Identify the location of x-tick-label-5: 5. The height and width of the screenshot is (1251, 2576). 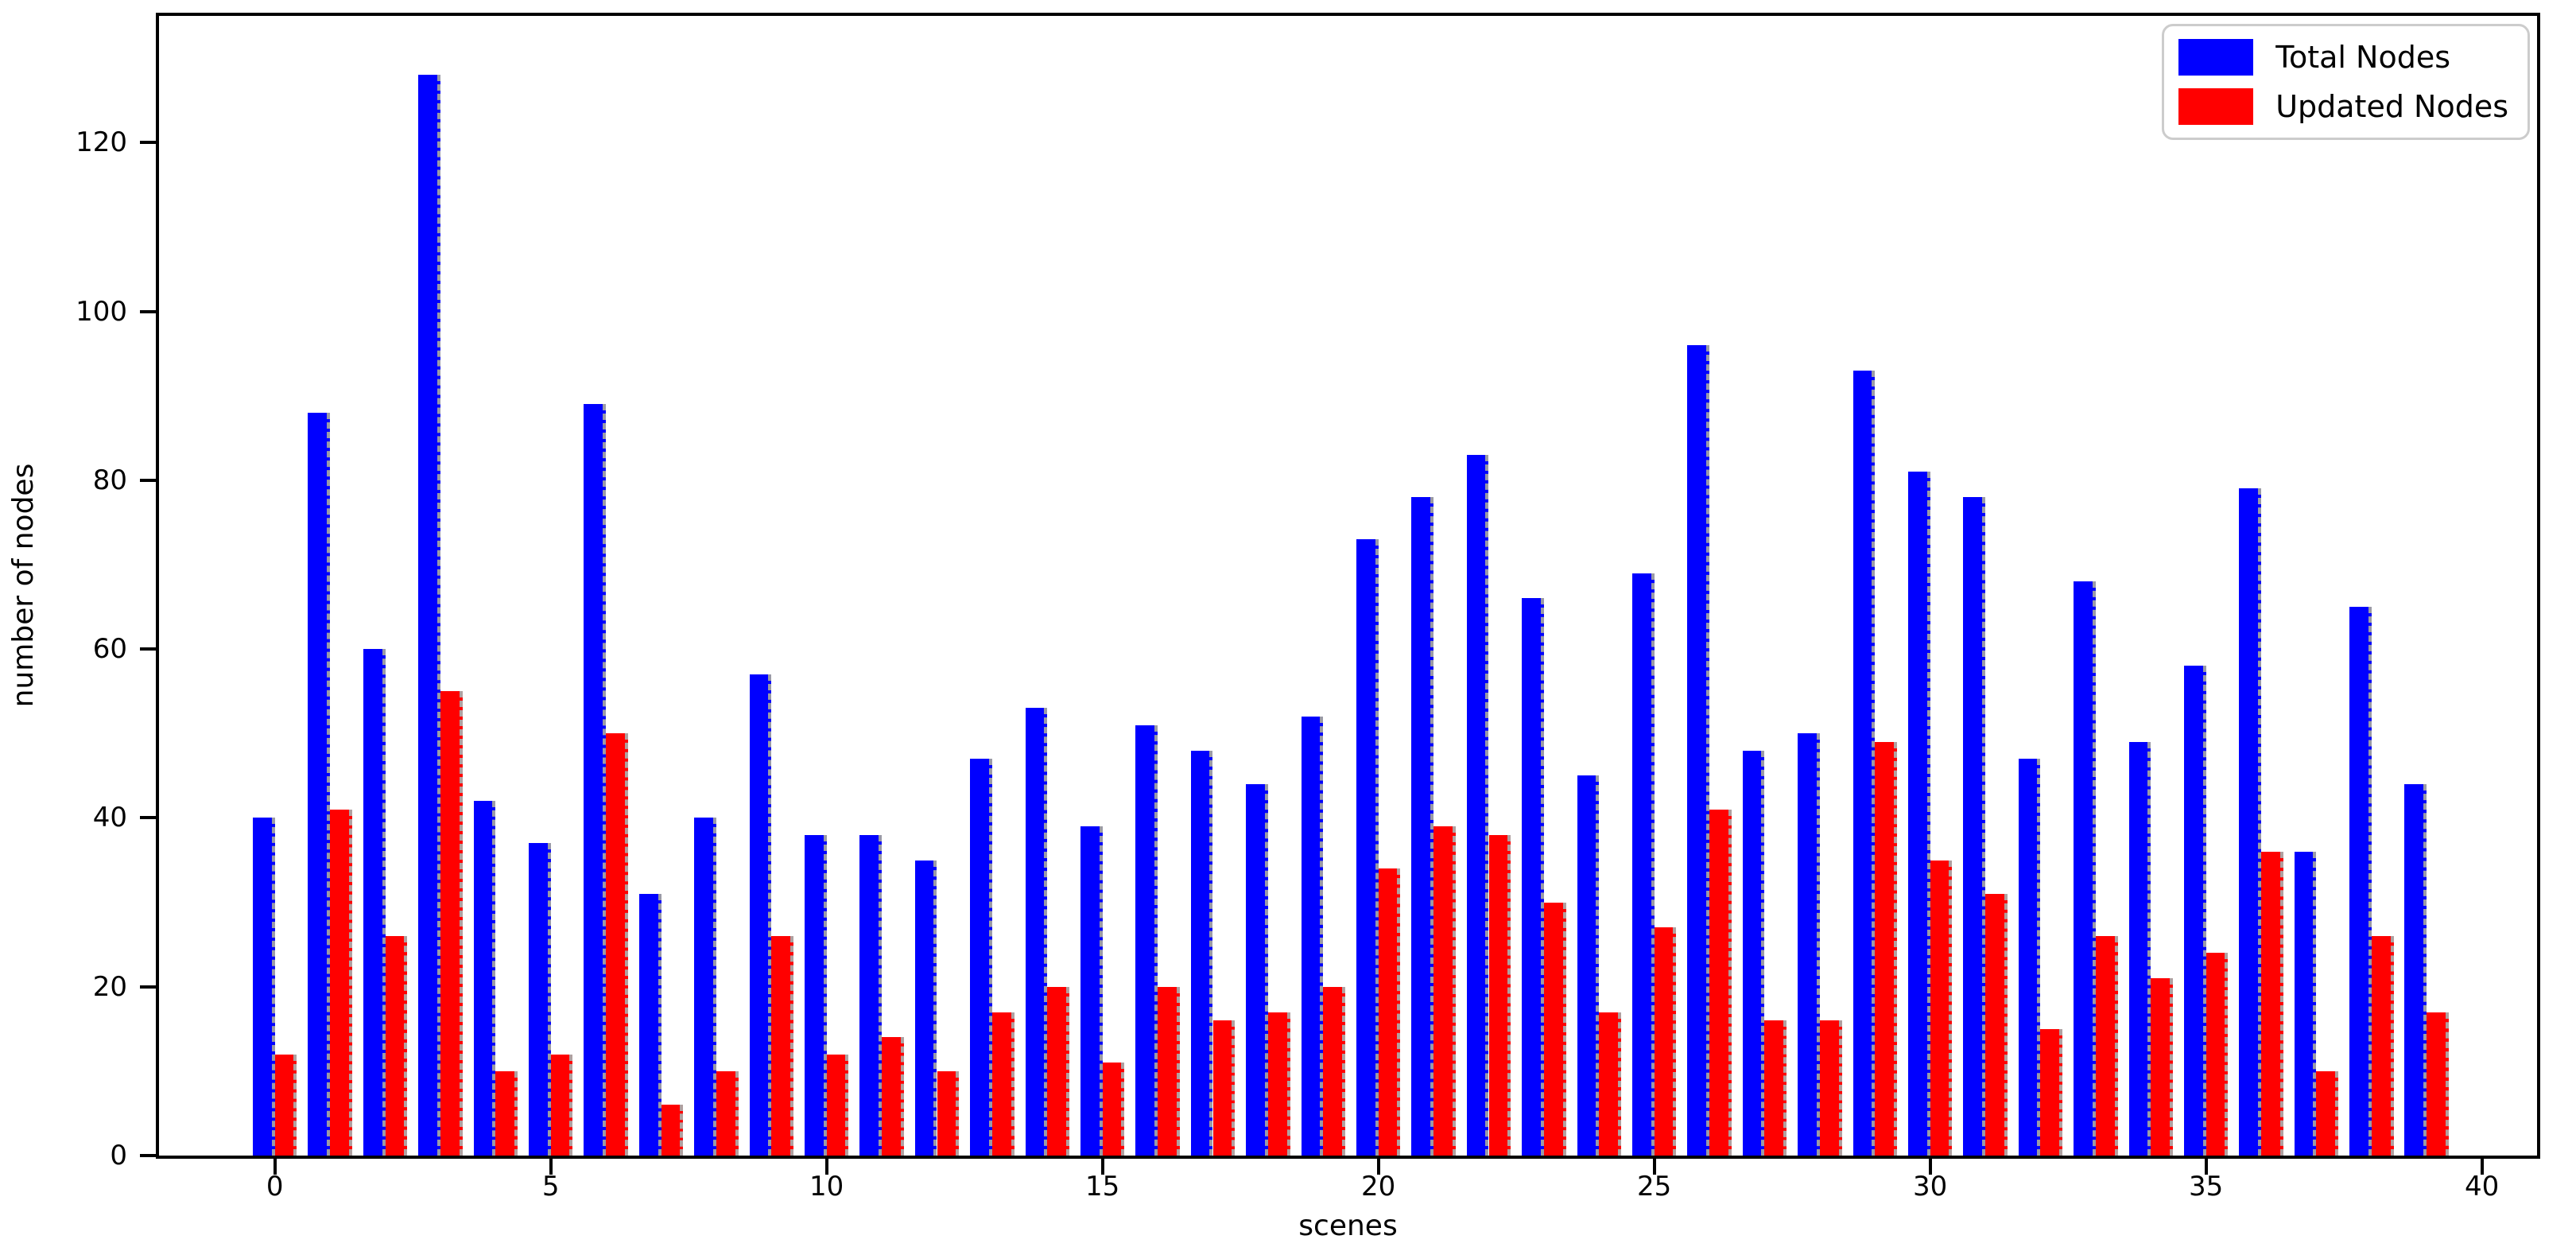
(550, 1186).